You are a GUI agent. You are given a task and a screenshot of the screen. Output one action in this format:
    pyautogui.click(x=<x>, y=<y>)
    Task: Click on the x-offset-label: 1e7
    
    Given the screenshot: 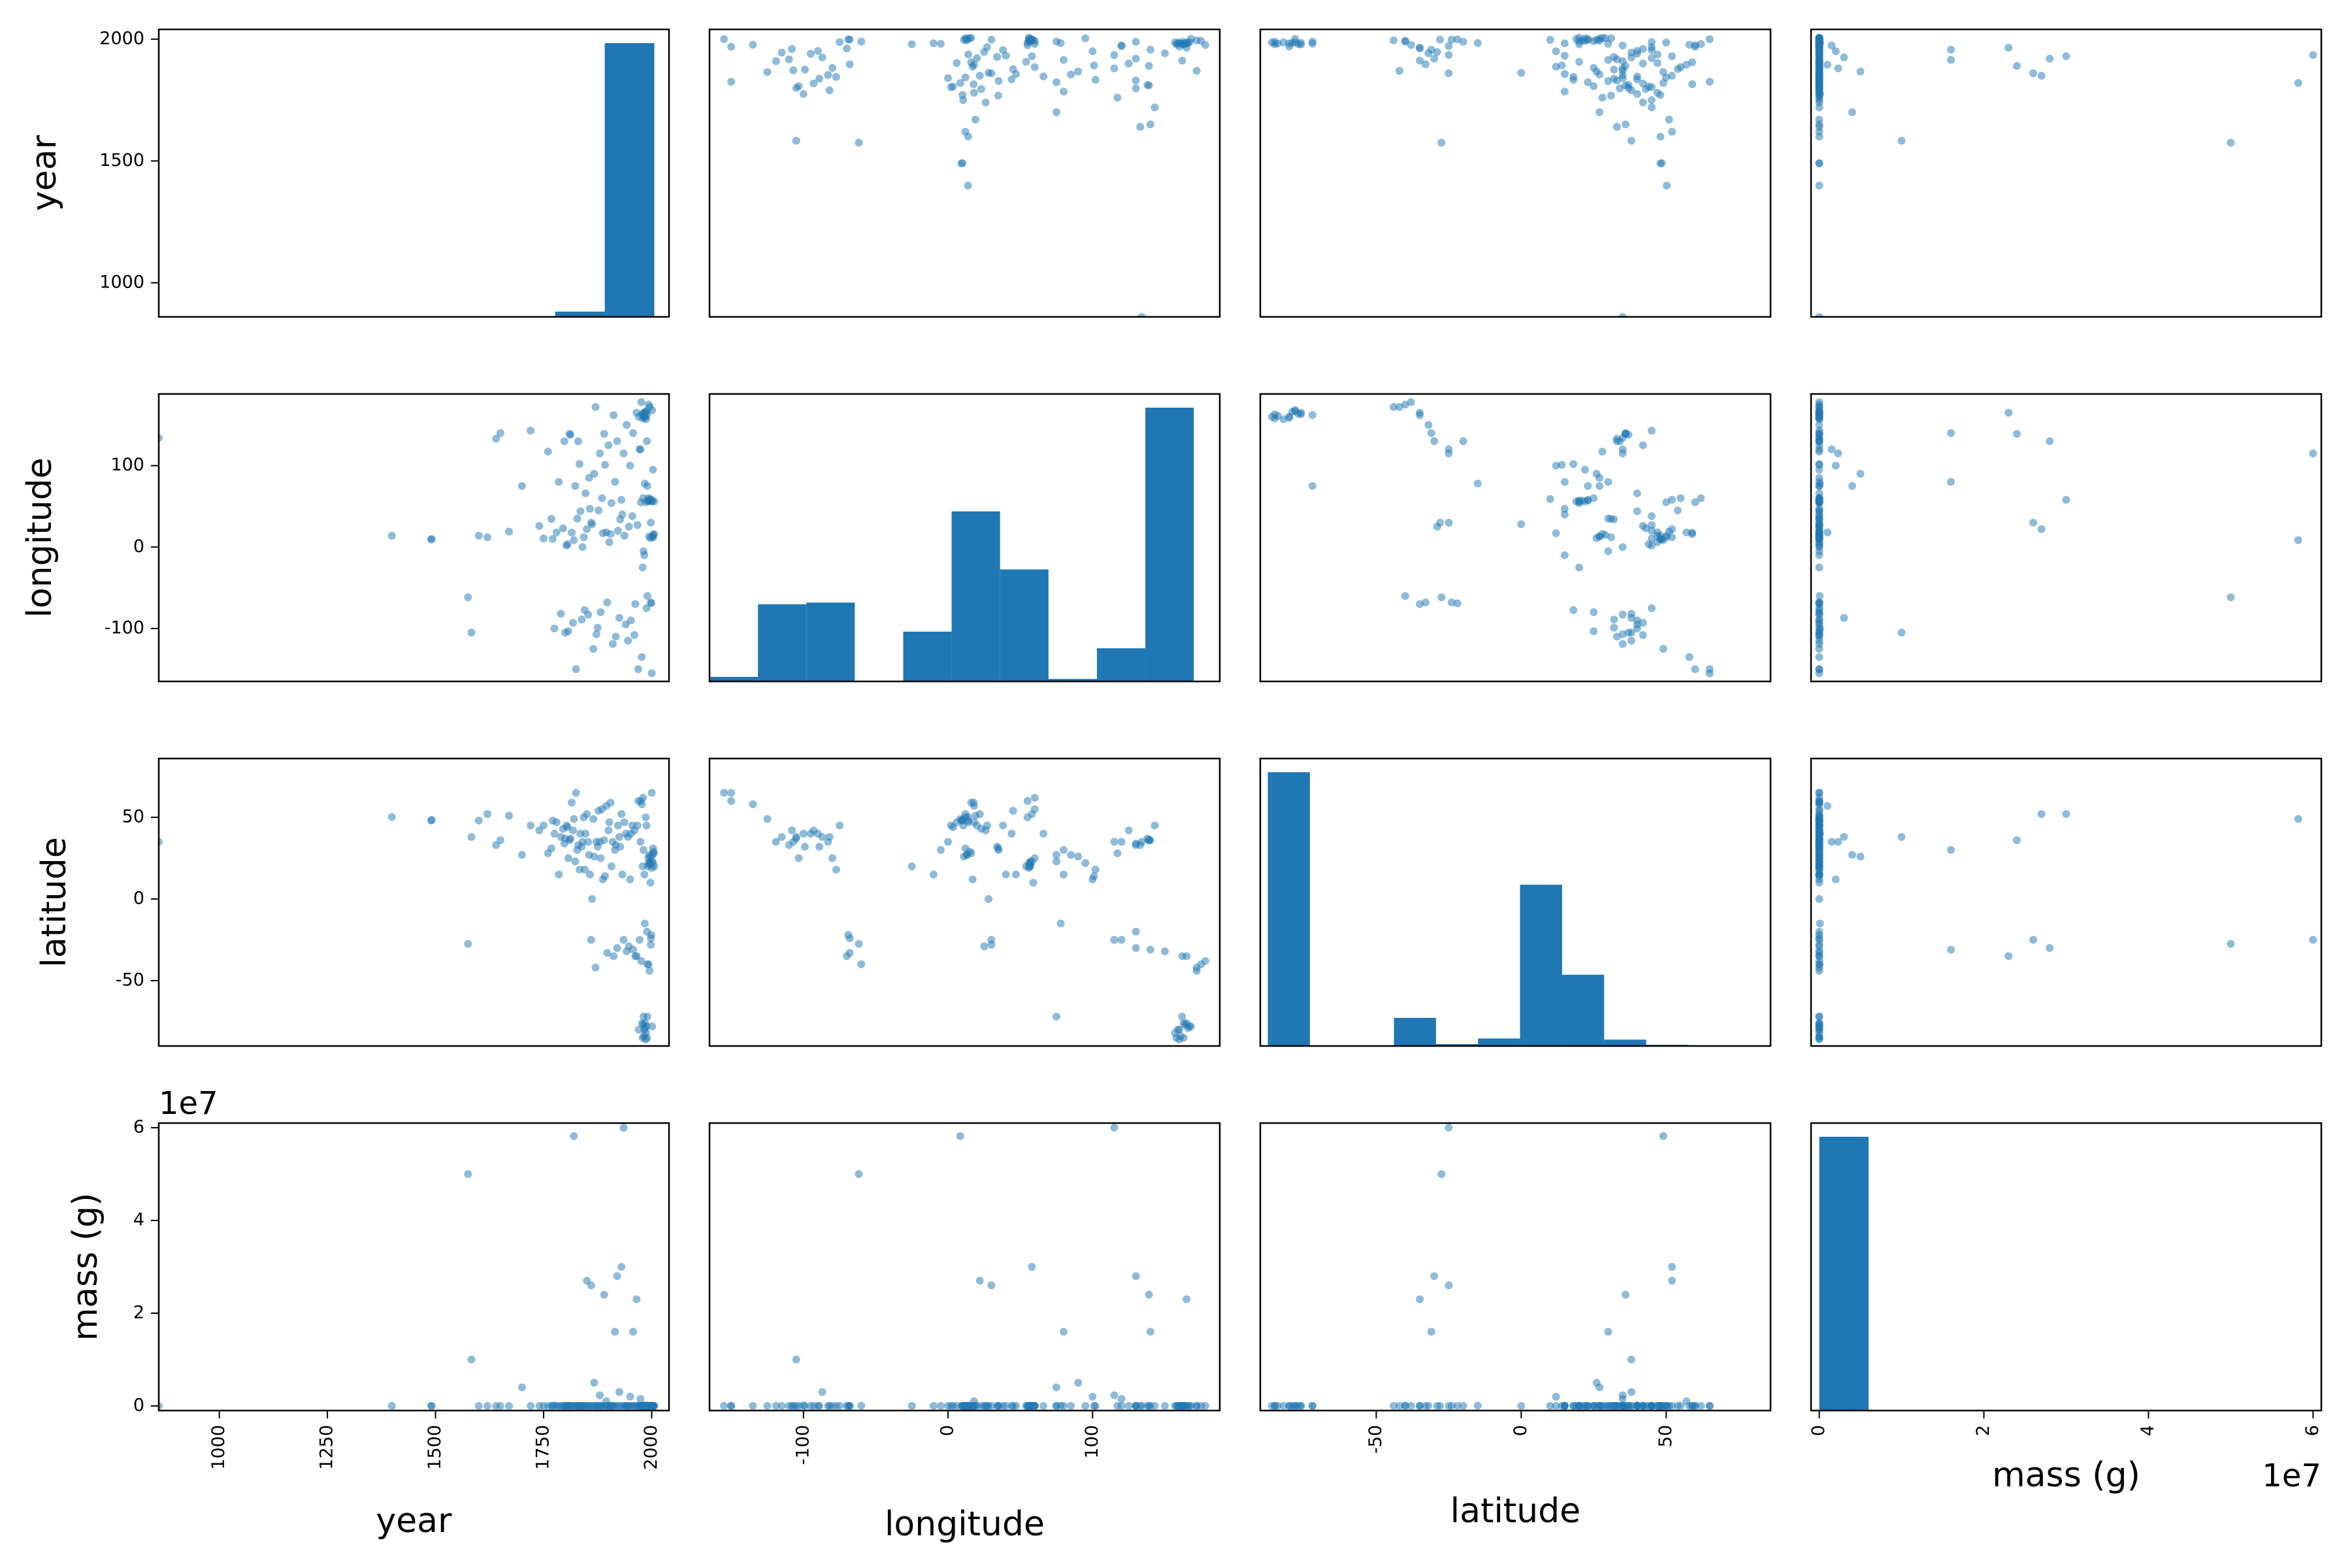 What is the action you would take?
    pyautogui.click(x=2291, y=1476)
    